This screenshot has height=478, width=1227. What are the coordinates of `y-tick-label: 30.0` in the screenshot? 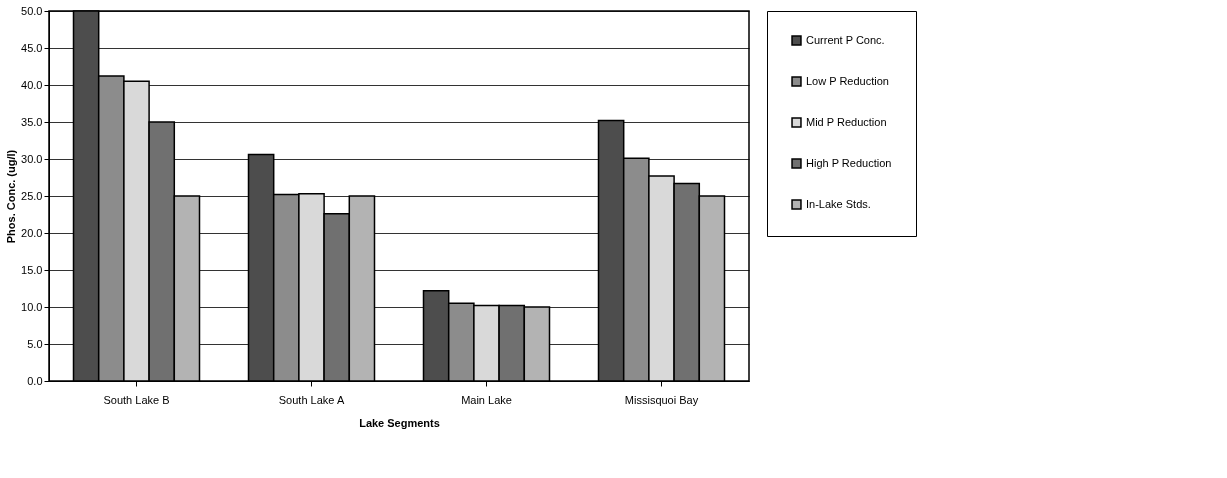 It's located at (32, 158).